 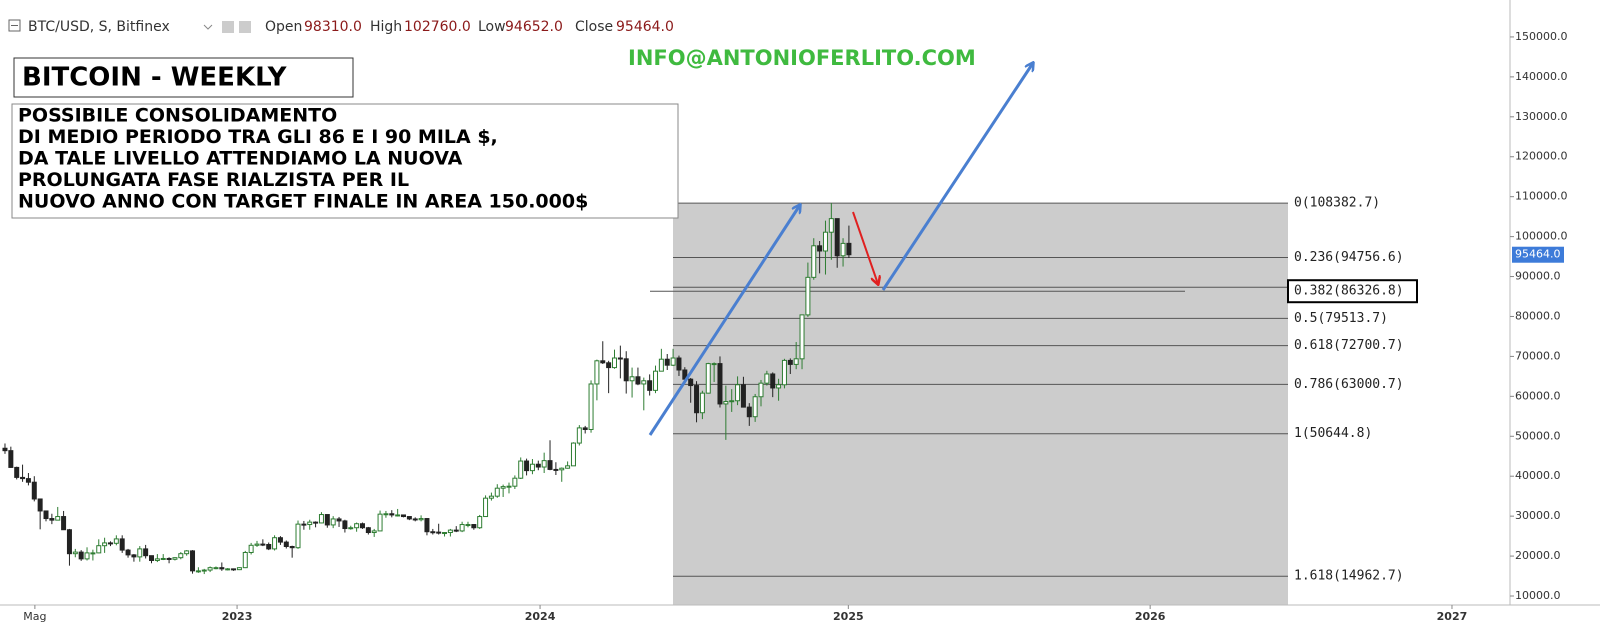 What do you see at coordinates (1452, 616) in the screenshot?
I see `x-tick-label: 2027` at bounding box center [1452, 616].